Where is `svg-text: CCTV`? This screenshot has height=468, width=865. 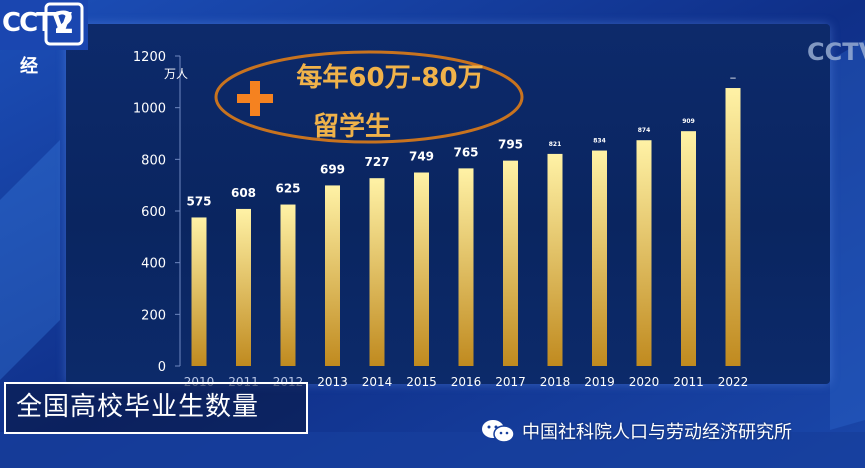 svg-text: CCTV is located at coordinates (836, 52).